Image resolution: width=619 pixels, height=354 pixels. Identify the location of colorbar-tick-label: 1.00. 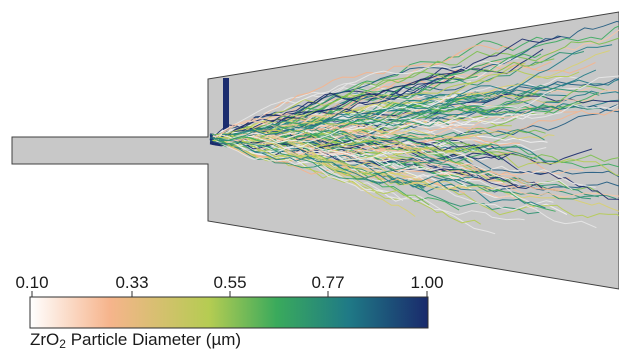
(427, 282).